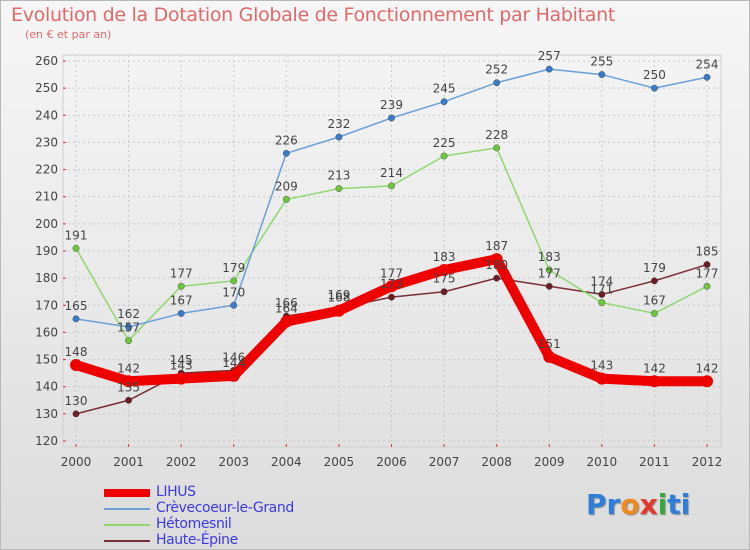 The height and width of the screenshot is (550, 750). Describe the element at coordinates (601, 62) in the screenshot. I see `data-label-crevecoeur-le-grand: 255` at that location.